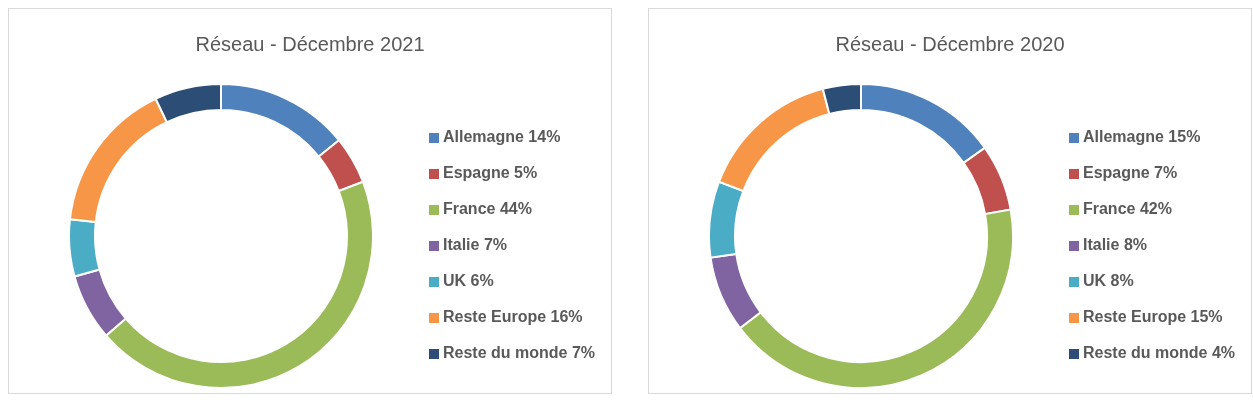 Image resolution: width=1253 pixels, height=403 pixels. What do you see at coordinates (490, 172) in the screenshot?
I see `legend-label: Espagne 5%` at bounding box center [490, 172].